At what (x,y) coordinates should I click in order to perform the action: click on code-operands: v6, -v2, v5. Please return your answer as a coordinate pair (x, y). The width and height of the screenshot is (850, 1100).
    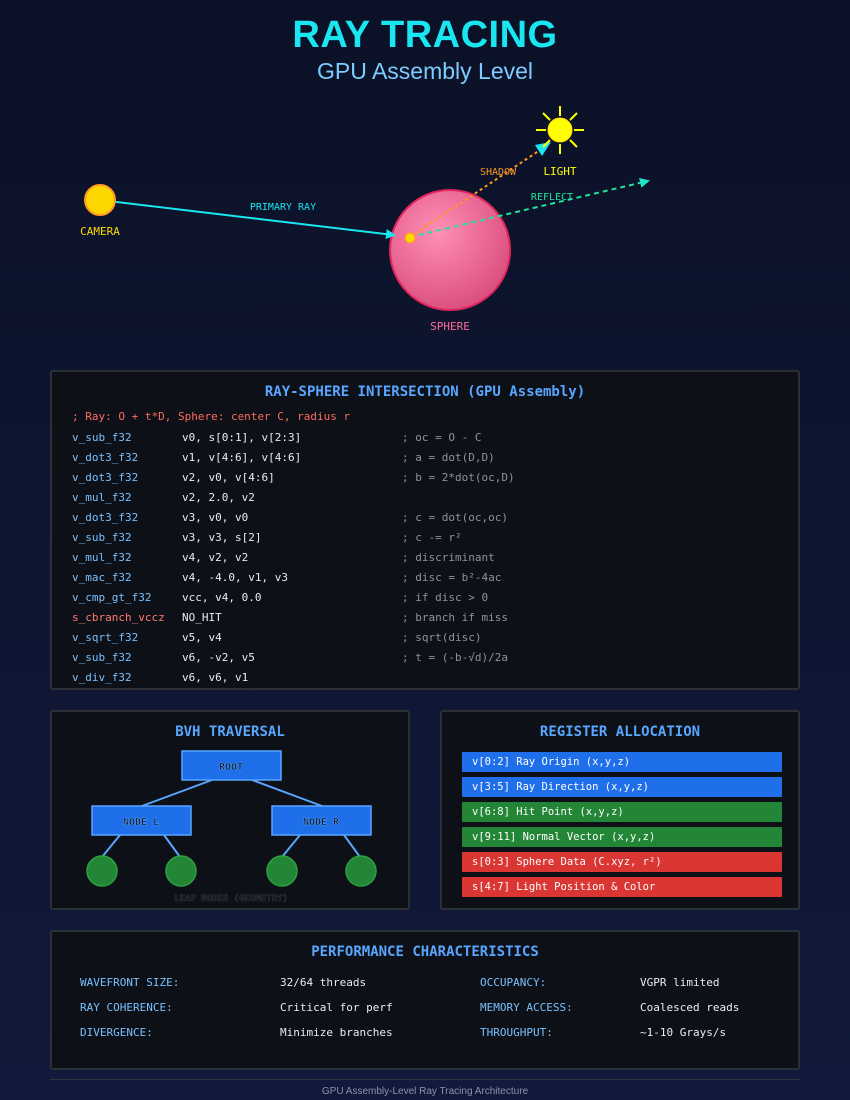
    Looking at the image, I should click on (218, 658).